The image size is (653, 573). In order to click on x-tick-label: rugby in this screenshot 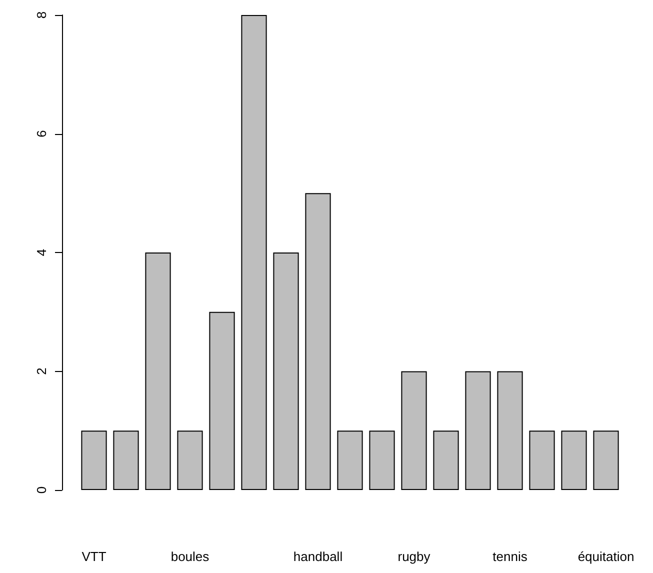, I will do `click(414, 556)`.